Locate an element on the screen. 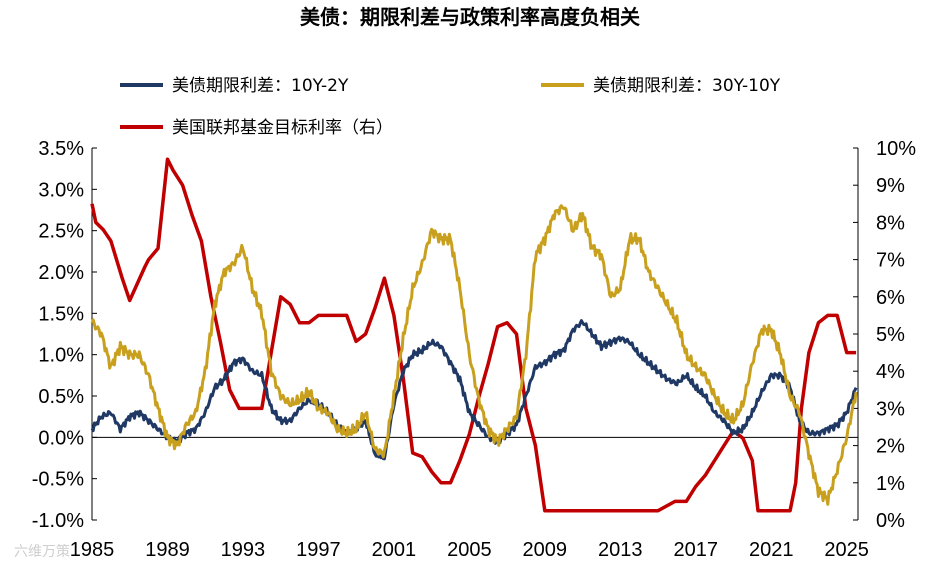 This screenshot has height=567, width=939. x-tick-label: 1985 is located at coordinates (92, 550).